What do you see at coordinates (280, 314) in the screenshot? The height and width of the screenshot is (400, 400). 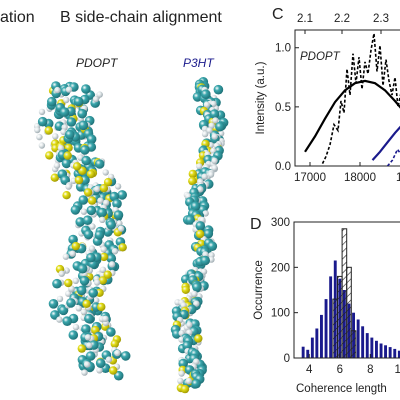 I see `chart-d-ytick-label: 100` at bounding box center [280, 314].